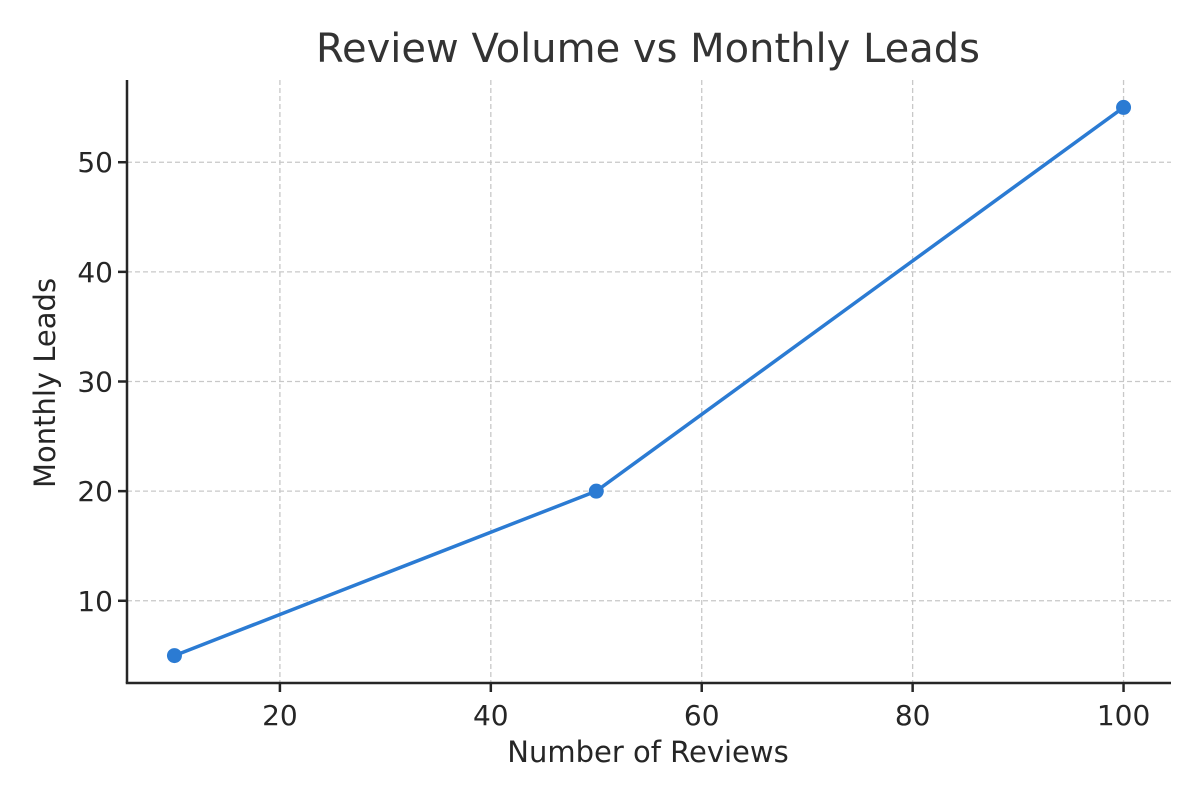 Image resolution: width=1200 pixels, height=800 pixels. What do you see at coordinates (95, 382) in the screenshot?
I see `y-tick-label: 30` at bounding box center [95, 382].